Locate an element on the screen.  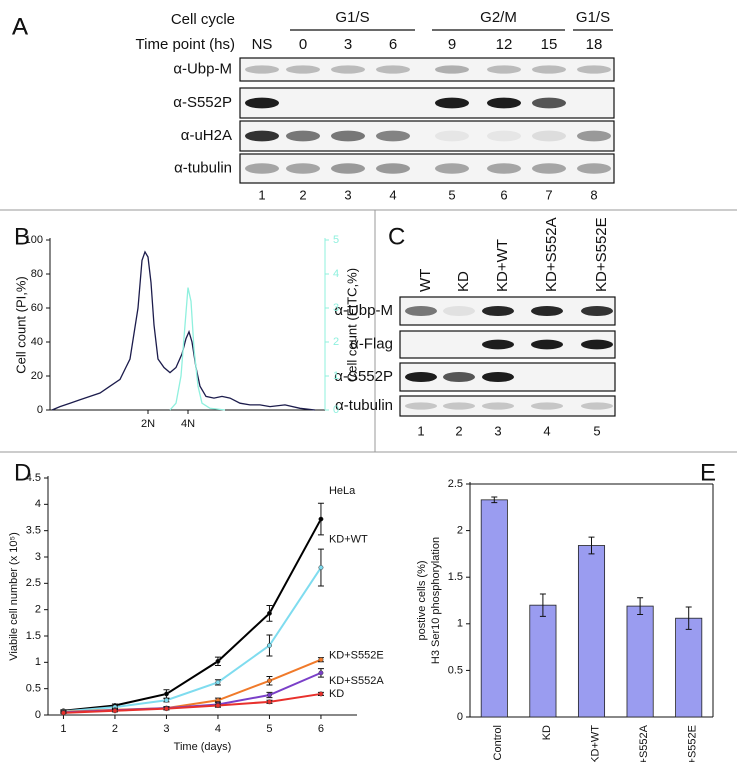
y-tick-label: 2 is located at coordinates (38, 610).